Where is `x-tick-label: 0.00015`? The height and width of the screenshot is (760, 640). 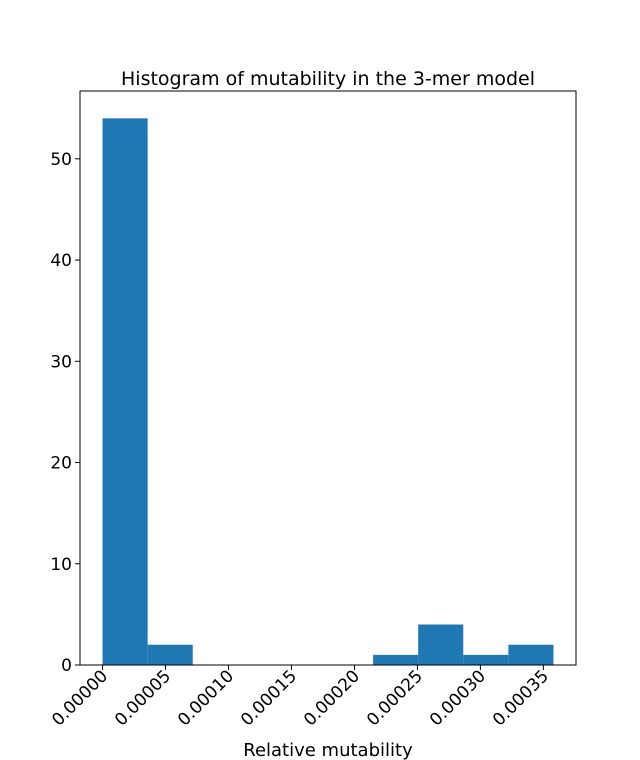
x-tick-label: 0.00015 is located at coordinates (269, 698).